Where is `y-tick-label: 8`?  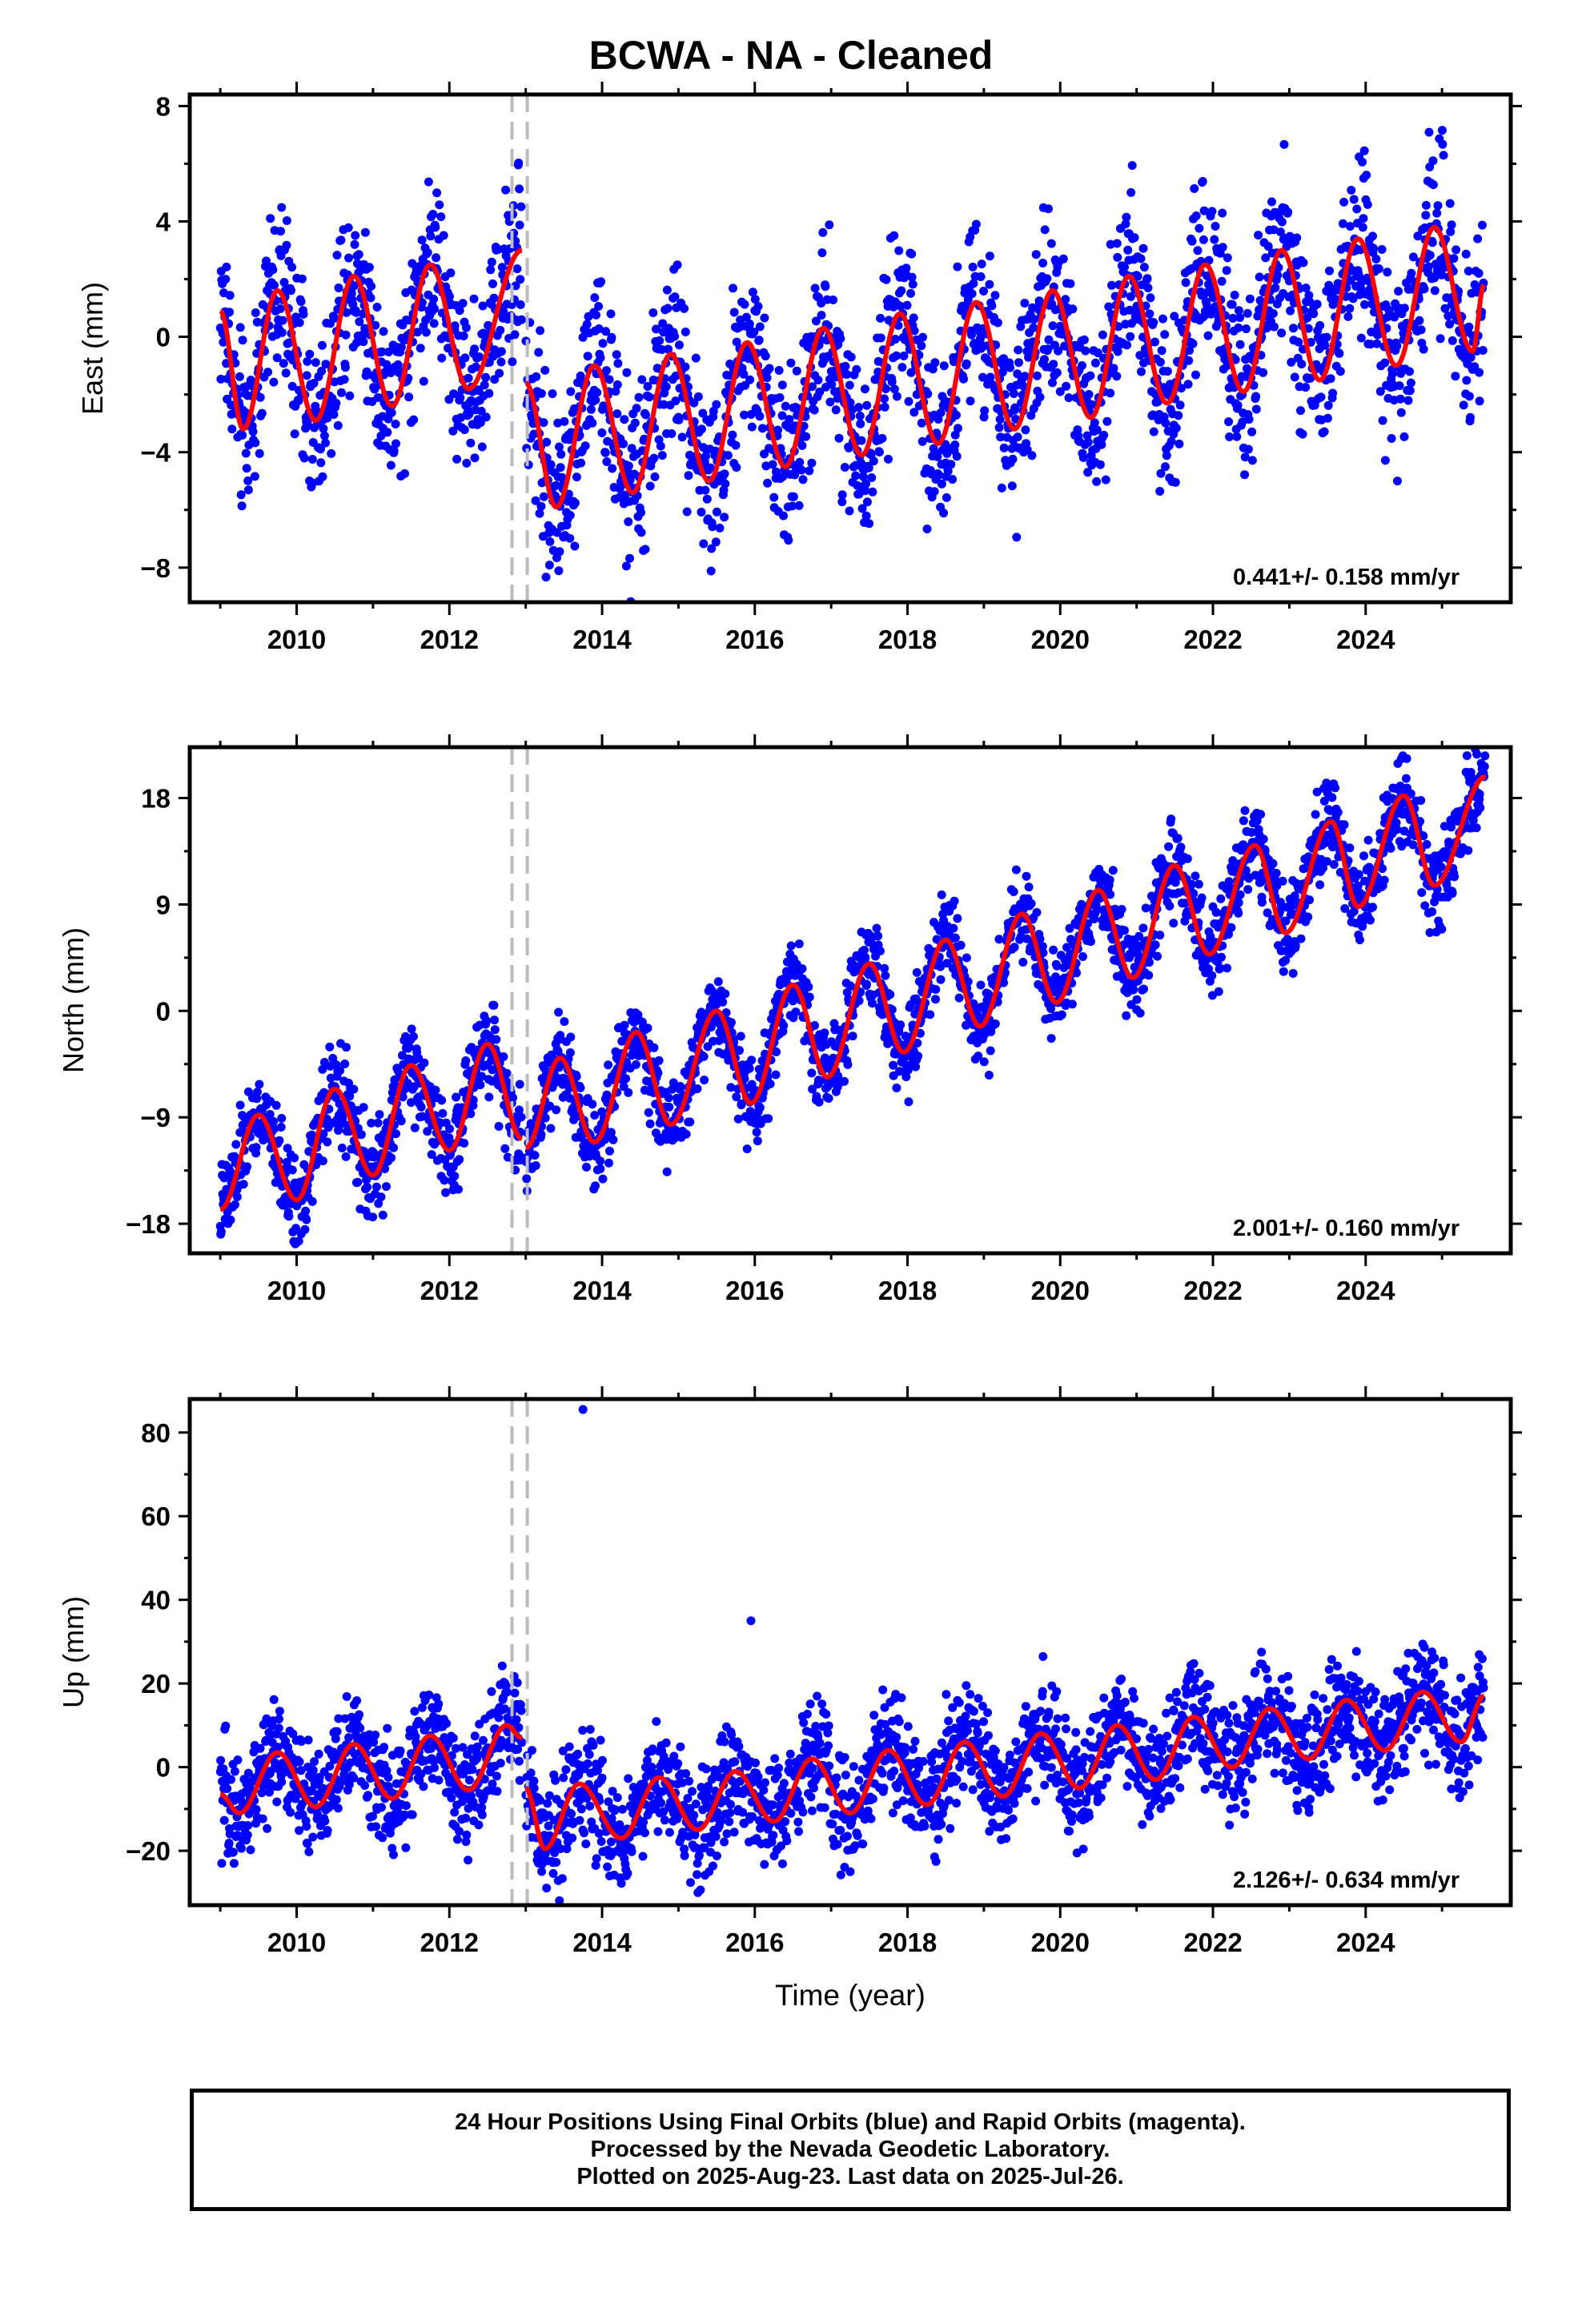
y-tick-label: 8 is located at coordinates (164, 106).